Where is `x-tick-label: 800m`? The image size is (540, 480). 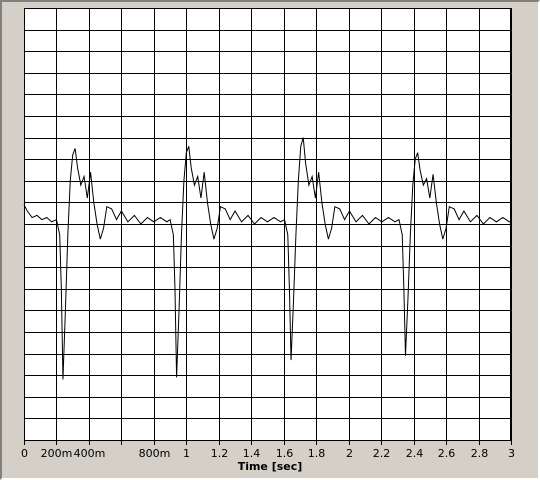
x-tick-label: 800m is located at coordinates (155, 453).